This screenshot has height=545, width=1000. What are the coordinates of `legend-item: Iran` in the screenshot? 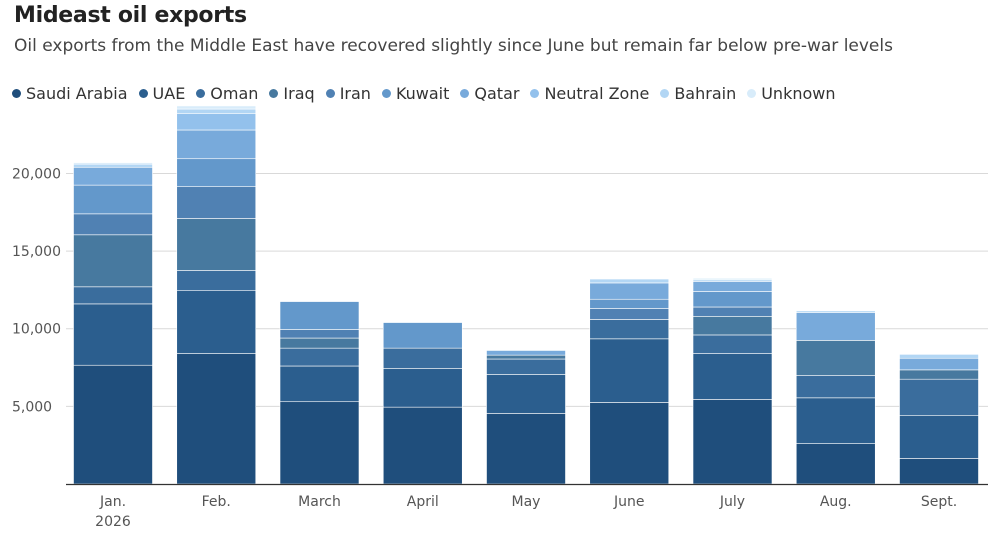 It's located at (348, 93).